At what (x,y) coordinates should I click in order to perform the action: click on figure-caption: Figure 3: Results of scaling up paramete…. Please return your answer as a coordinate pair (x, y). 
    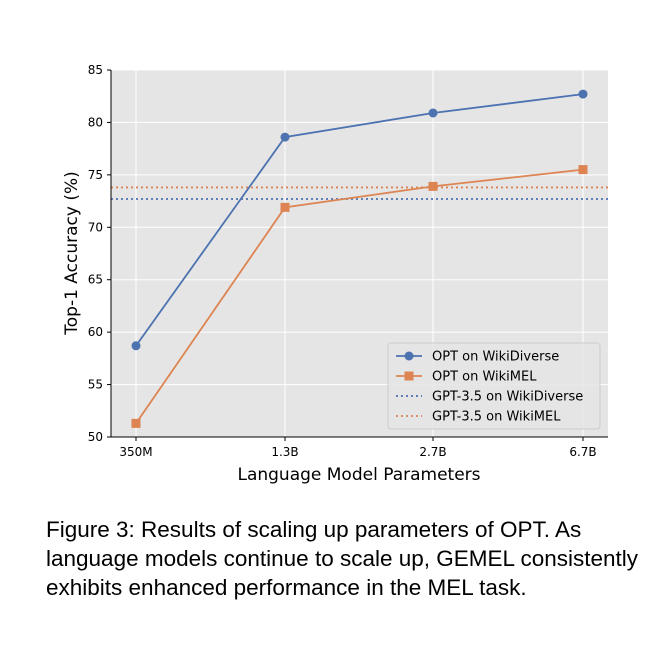
    Looking at the image, I should click on (342, 558).